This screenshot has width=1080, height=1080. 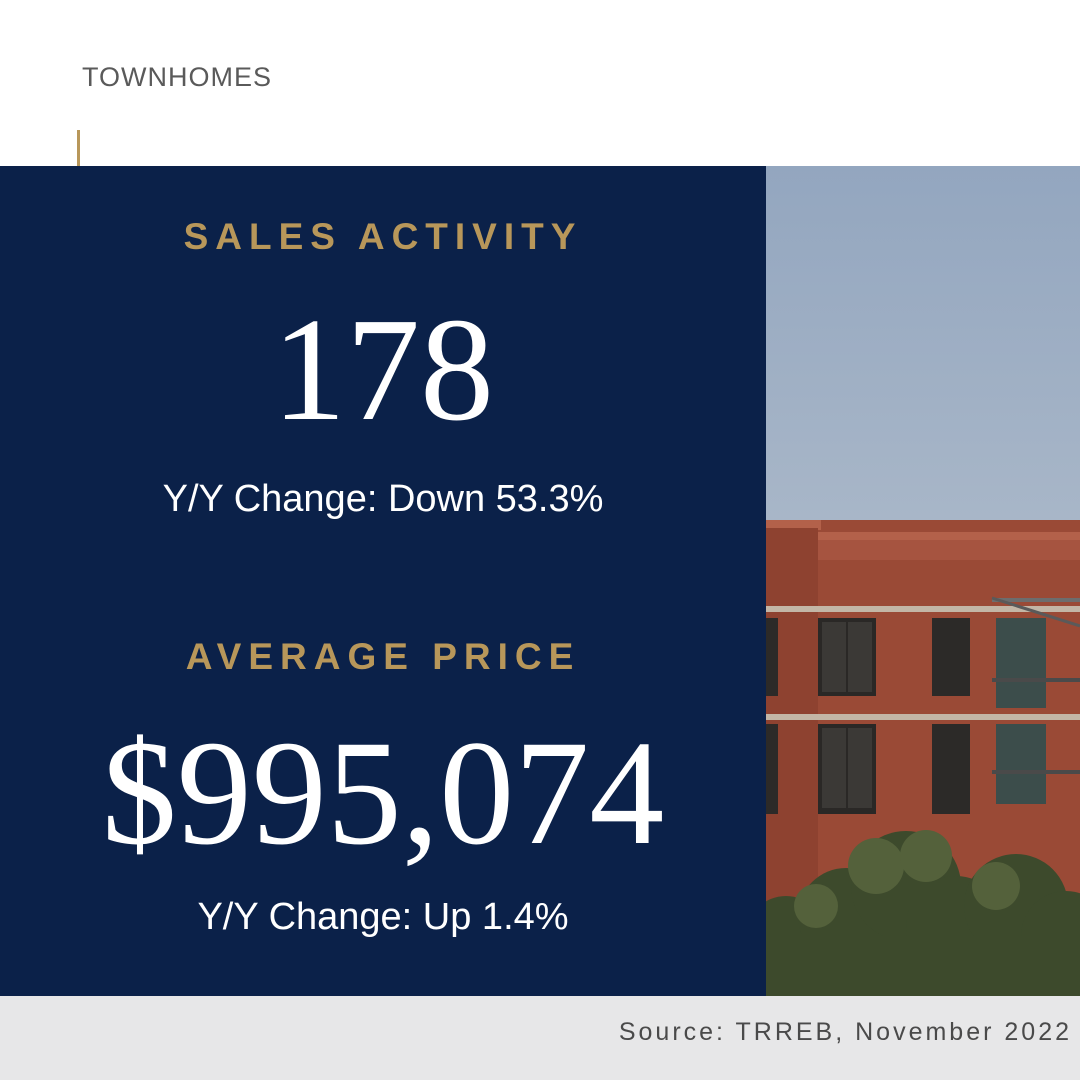 What do you see at coordinates (383, 656) in the screenshot?
I see `average-price-title: AVERAGE PRICE` at bounding box center [383, 656].